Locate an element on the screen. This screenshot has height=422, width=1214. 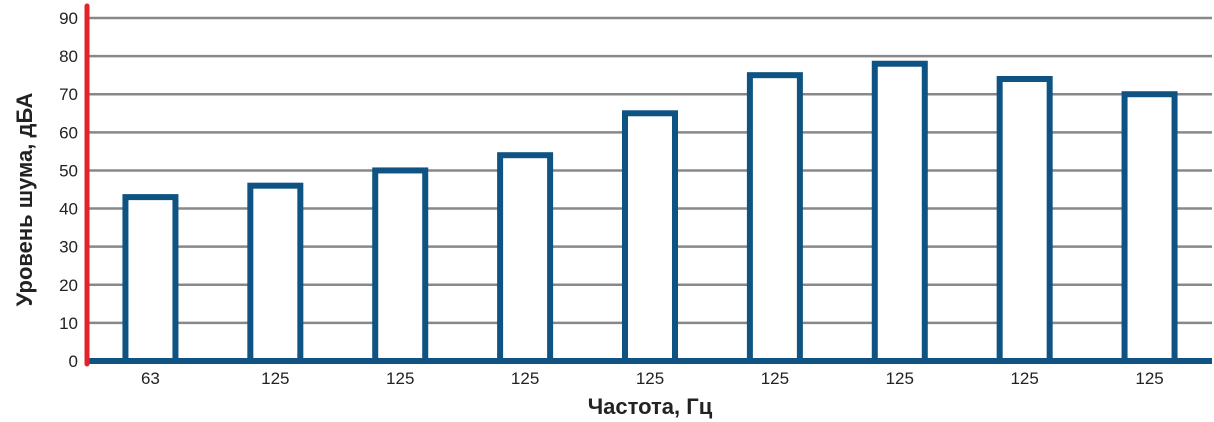
y-tick-label: 10 is located at coordinates (68, 323).